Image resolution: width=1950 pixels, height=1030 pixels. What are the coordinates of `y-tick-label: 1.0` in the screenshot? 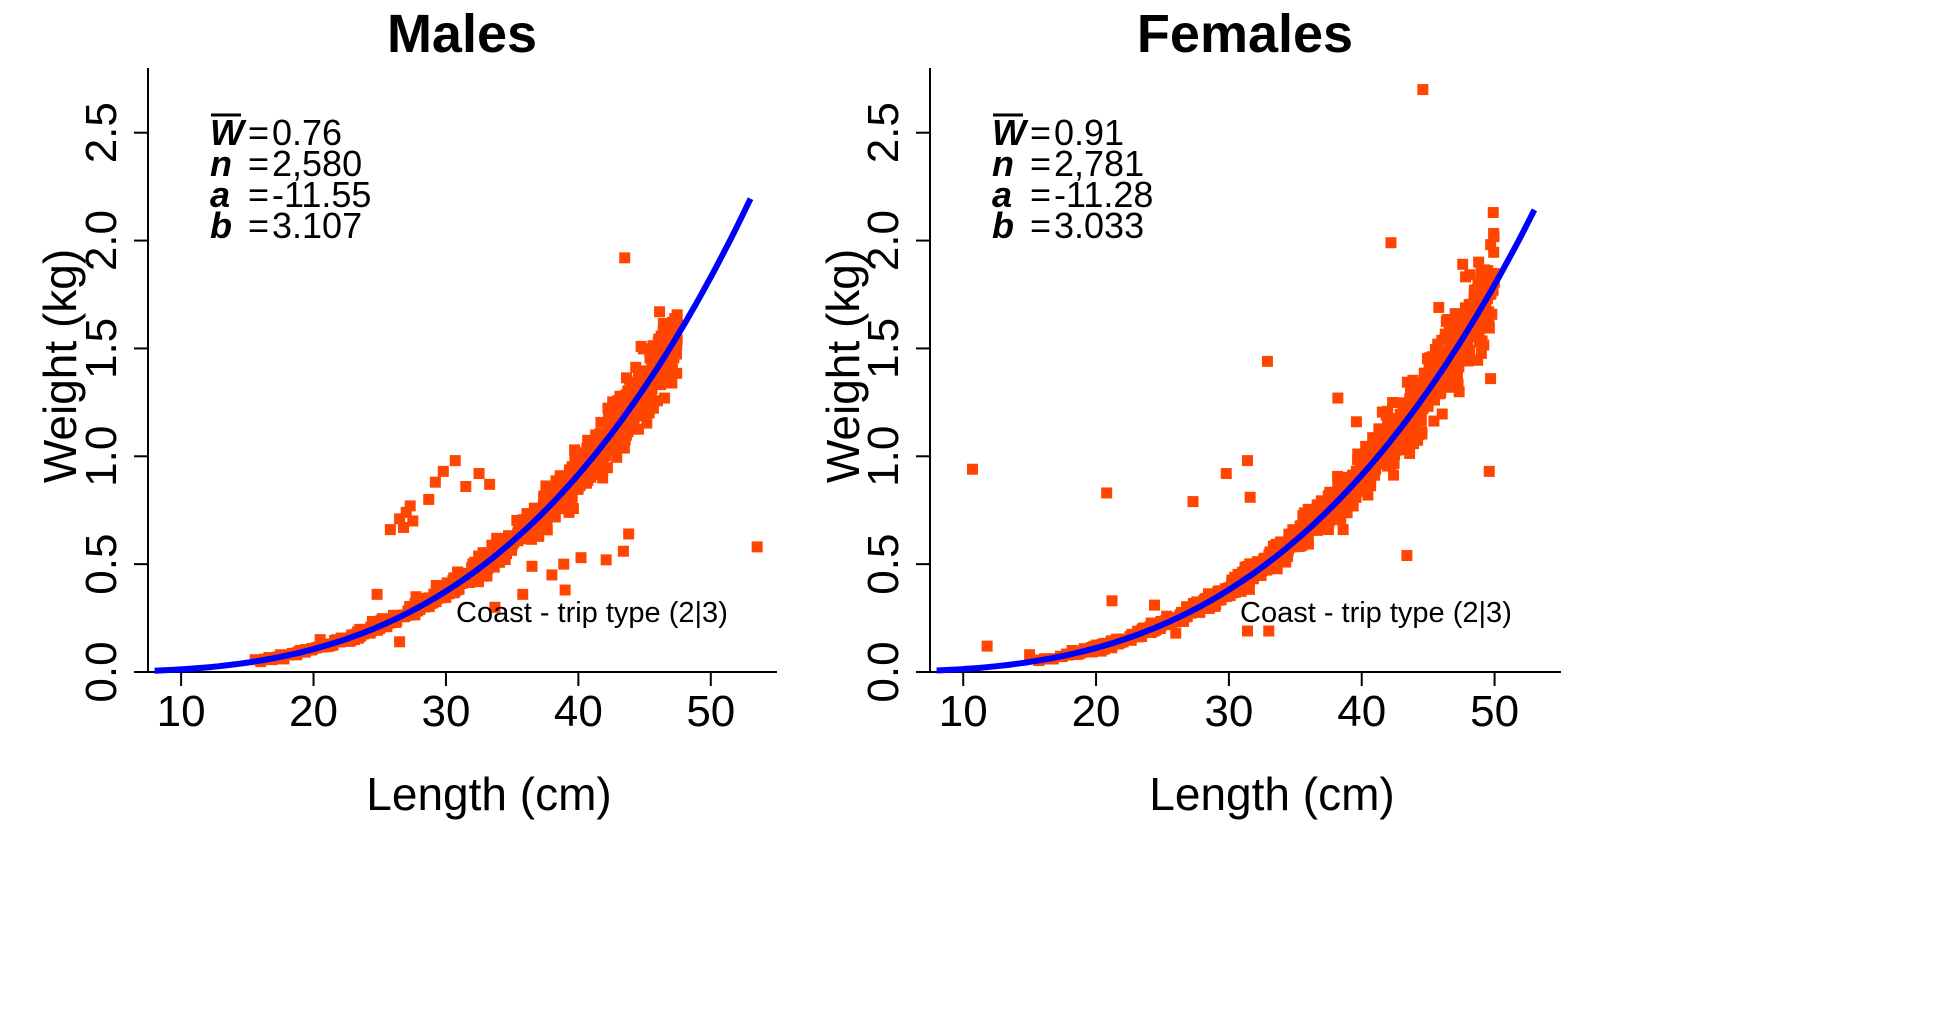 It's located at (101, 456).